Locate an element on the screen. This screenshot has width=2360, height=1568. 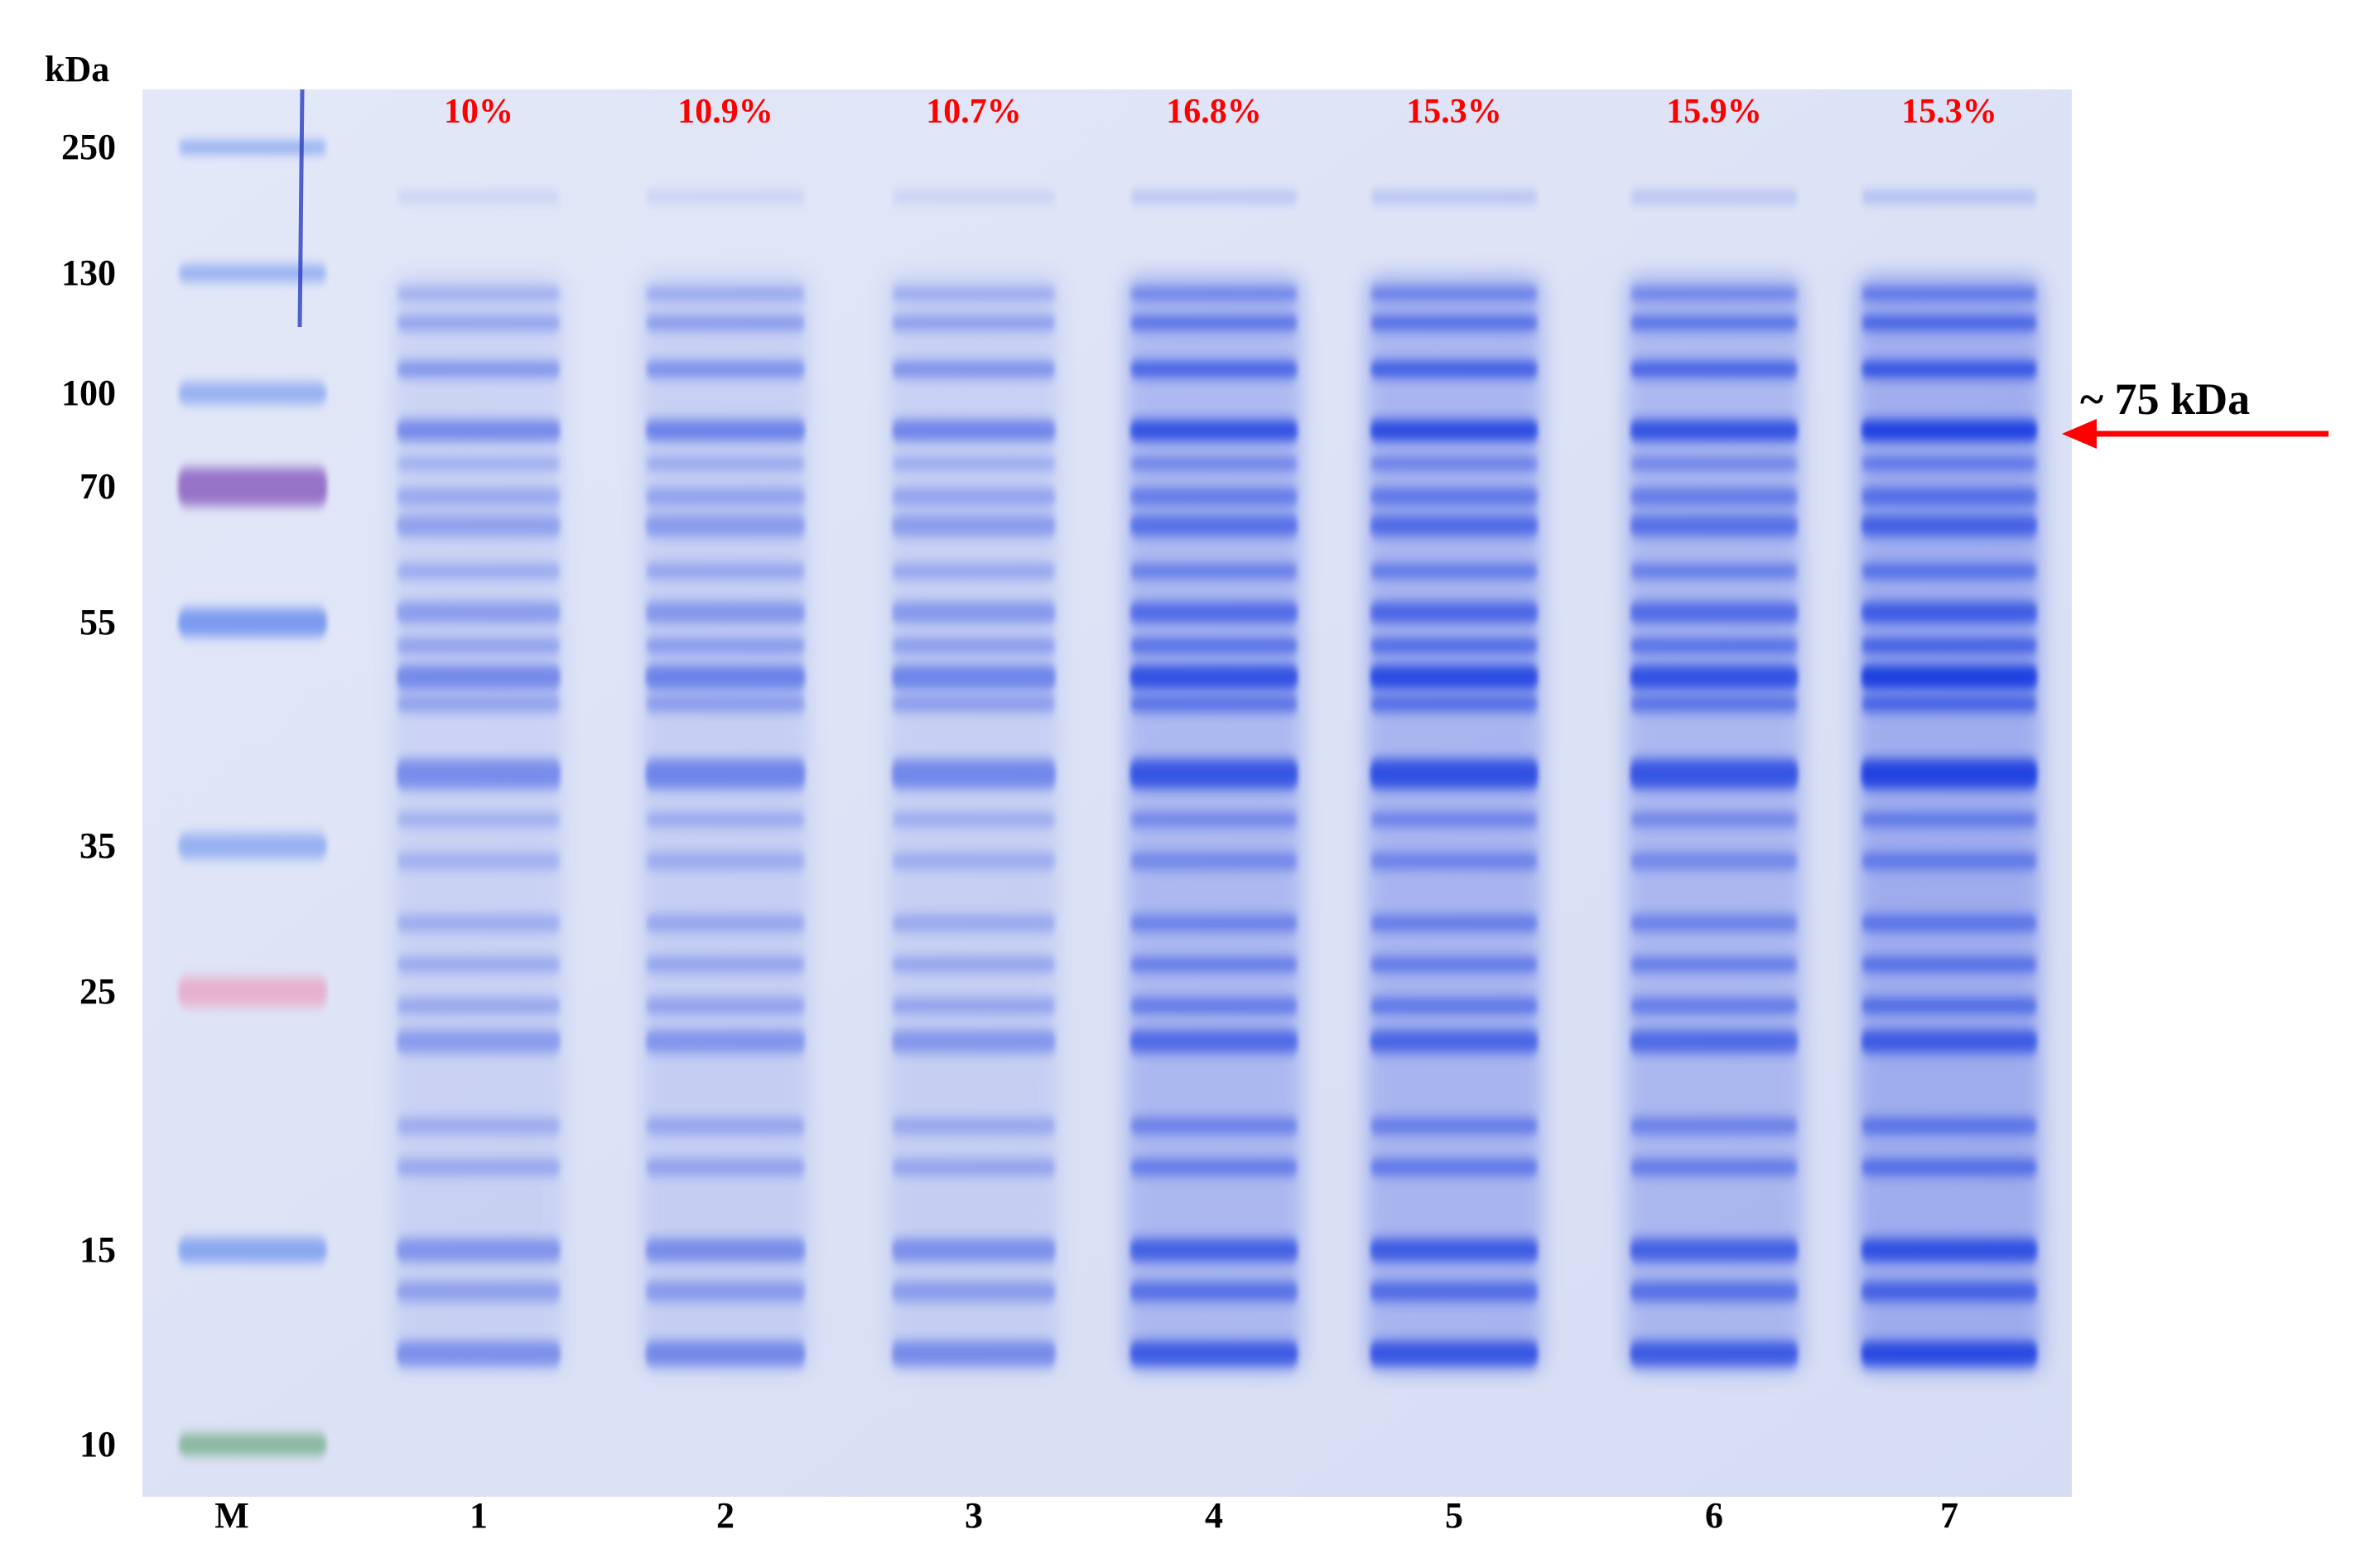
mw-label-35: 35 is located at coordinates (97, 845).